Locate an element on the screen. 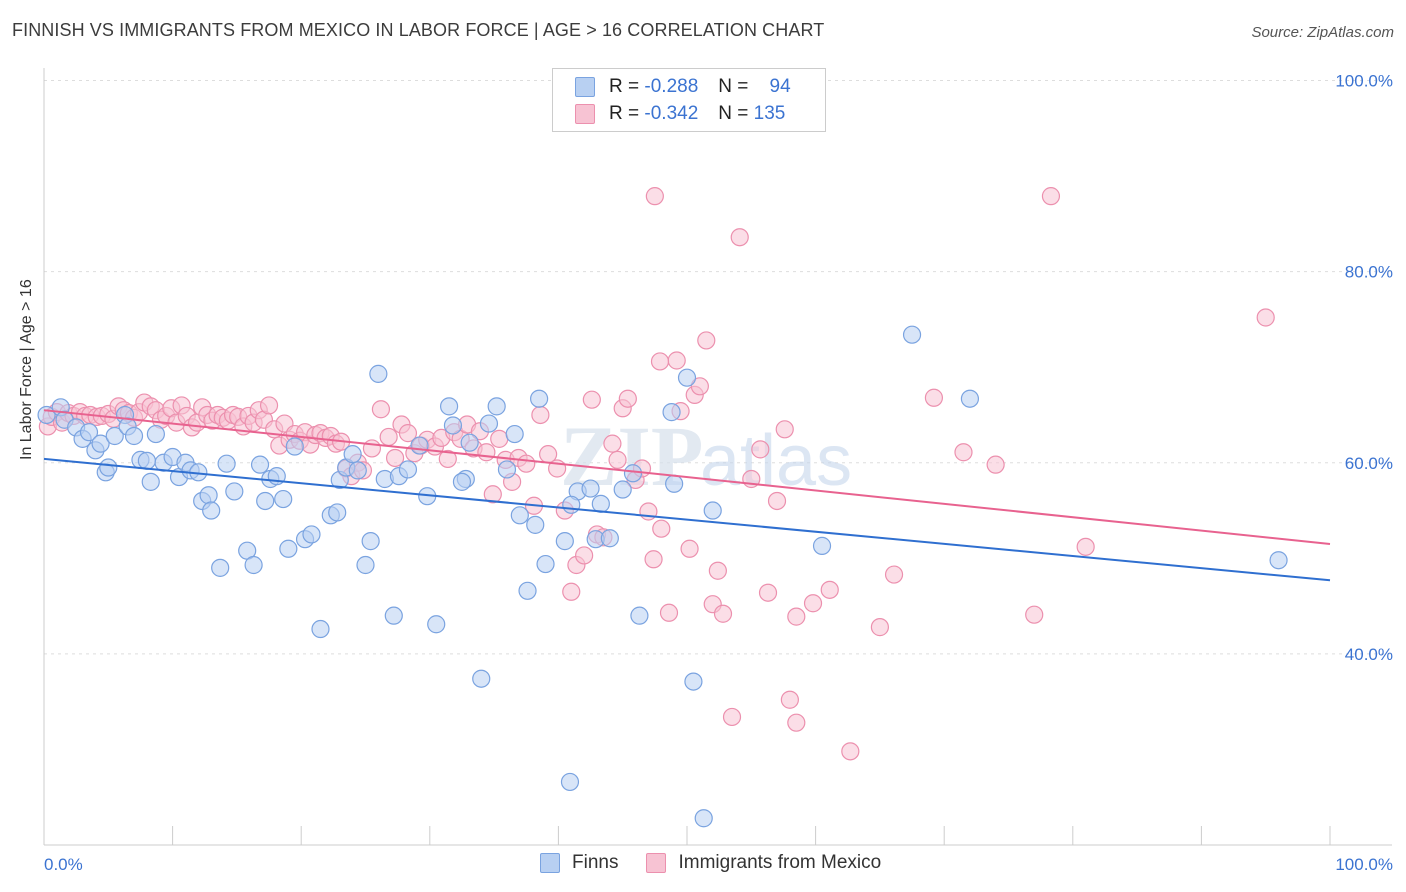 This screenshot has width=1406, height=892. finns-swatch is located at coordinates (585, 87).